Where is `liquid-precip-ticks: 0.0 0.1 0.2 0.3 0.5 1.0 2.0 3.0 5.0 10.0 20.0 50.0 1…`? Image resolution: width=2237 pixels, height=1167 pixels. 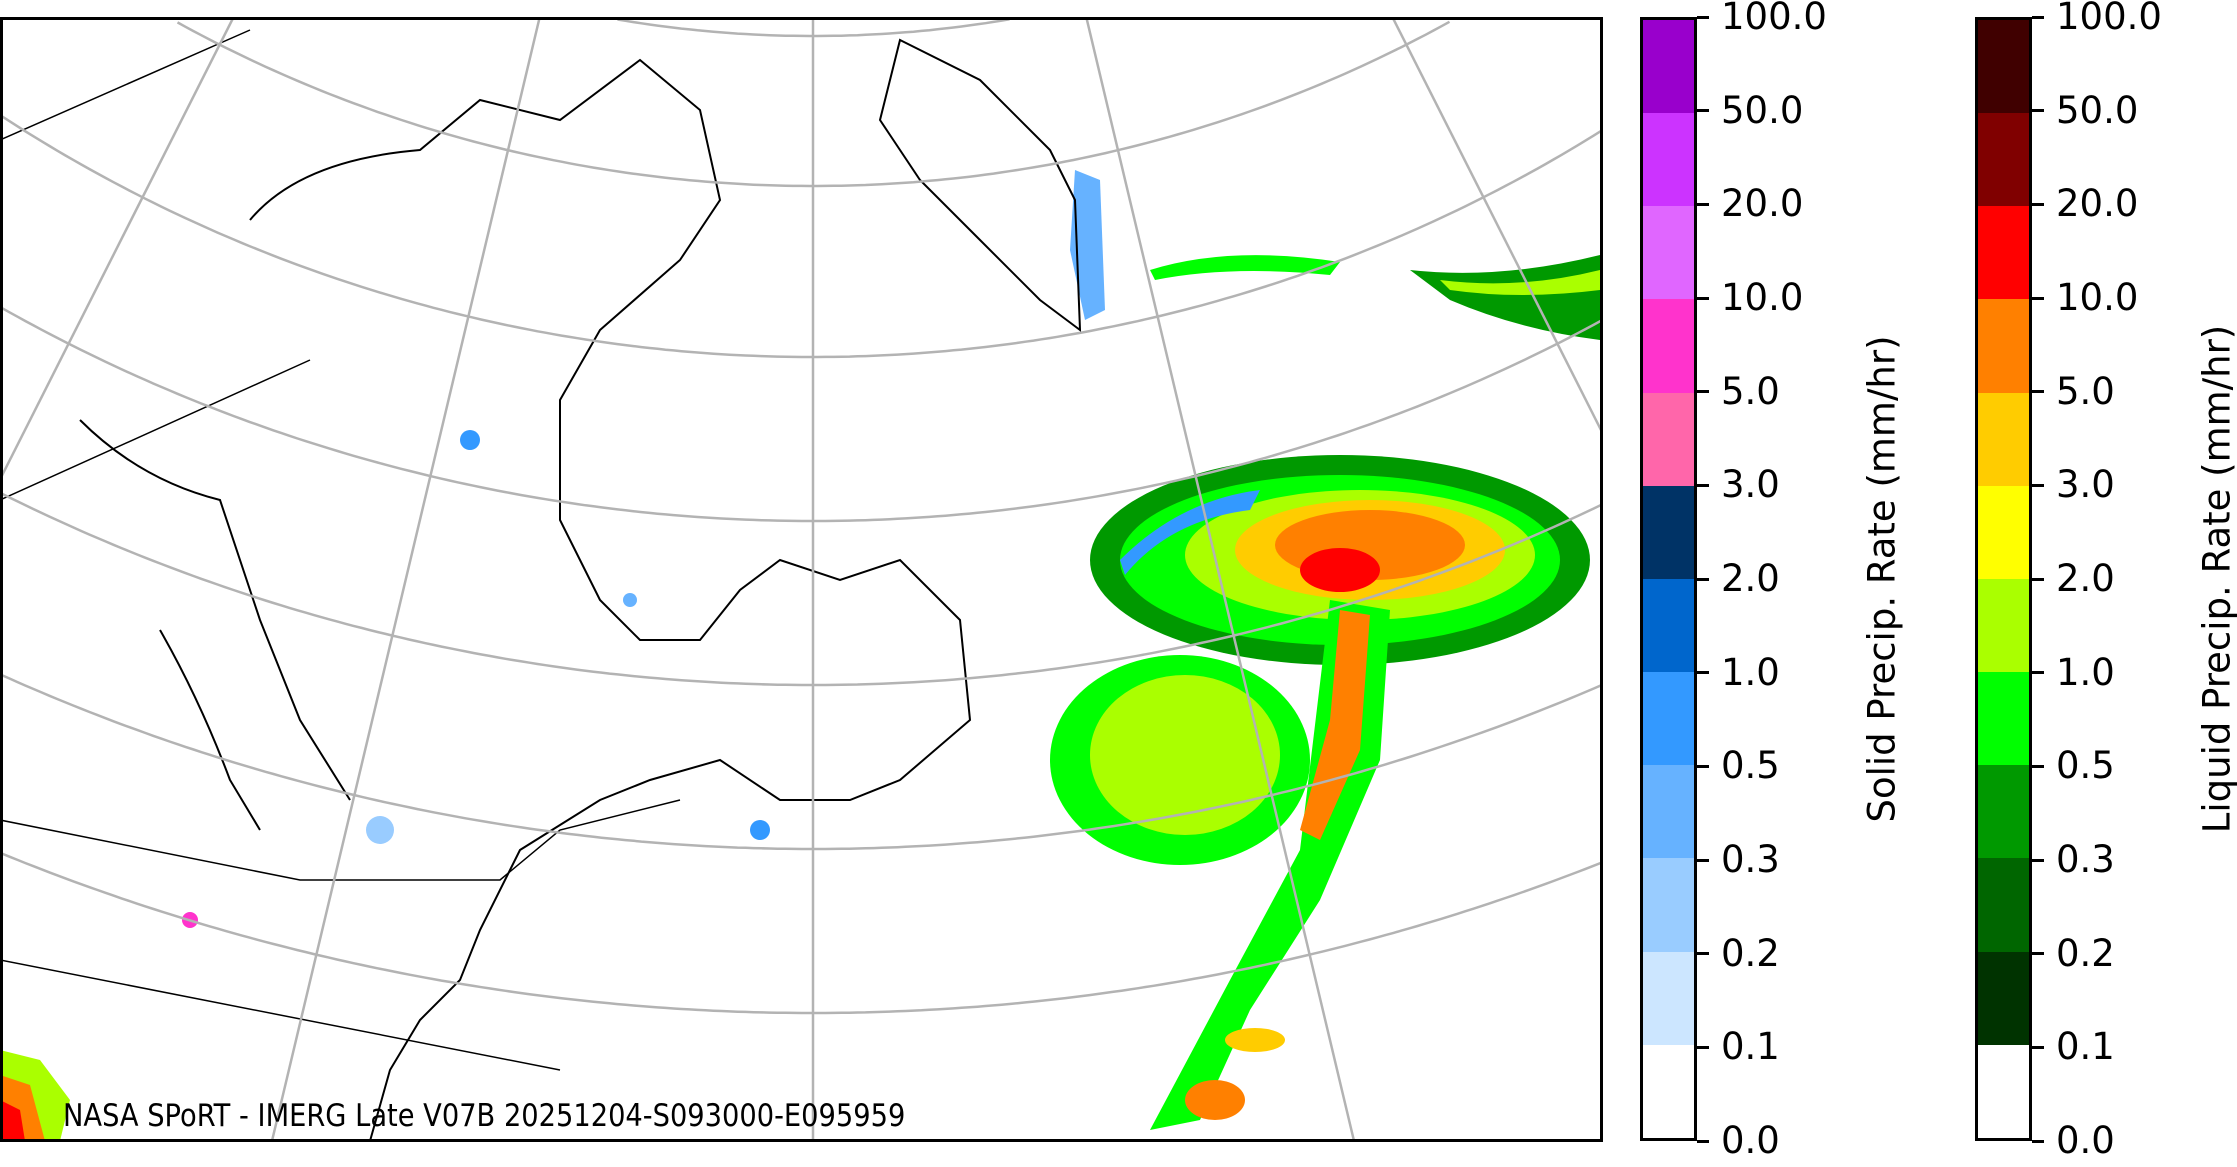
liquid-precip-ticks: 0.0 0.1 0.2 0.3 0.5 1.0 2.0 3.0 5.0 10.0 20.0 50.0 1… is located at coordinates (2097, 581).